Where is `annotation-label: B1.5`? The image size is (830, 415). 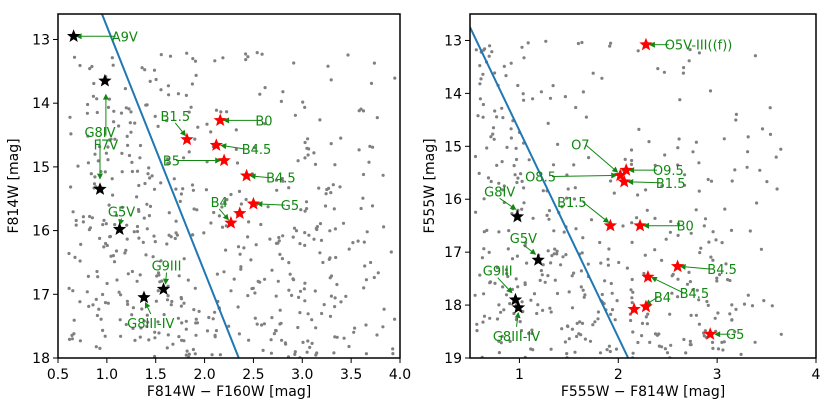 annotation-label: B1.5 is located at coordinates (671, 184).